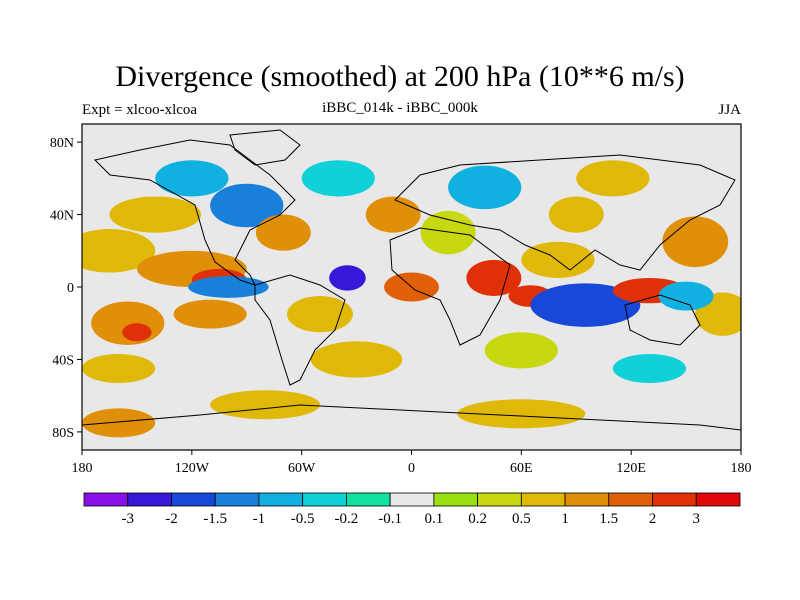  What do you see at coordinates (265, 147) in the screenshot?
I see `coastline-greenland` at bounding box center [265, 147].